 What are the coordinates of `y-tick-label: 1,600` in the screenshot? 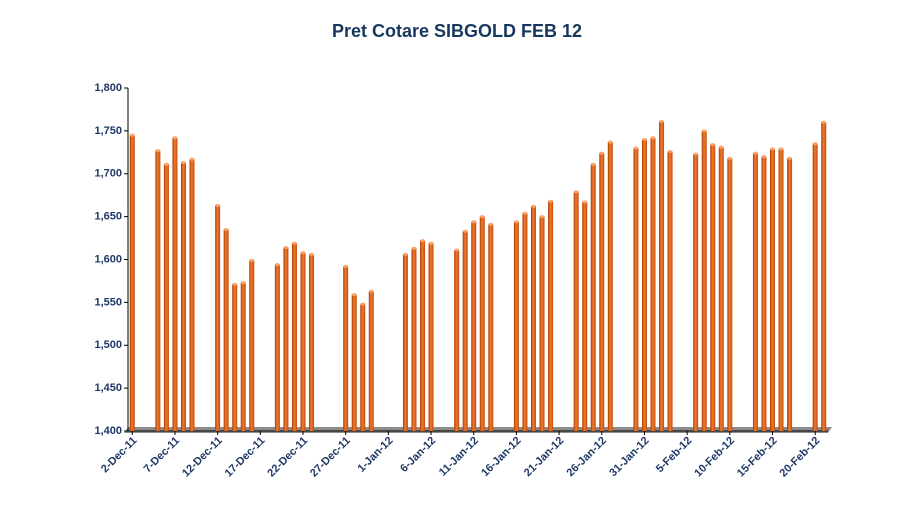 It's located at (108, 259).